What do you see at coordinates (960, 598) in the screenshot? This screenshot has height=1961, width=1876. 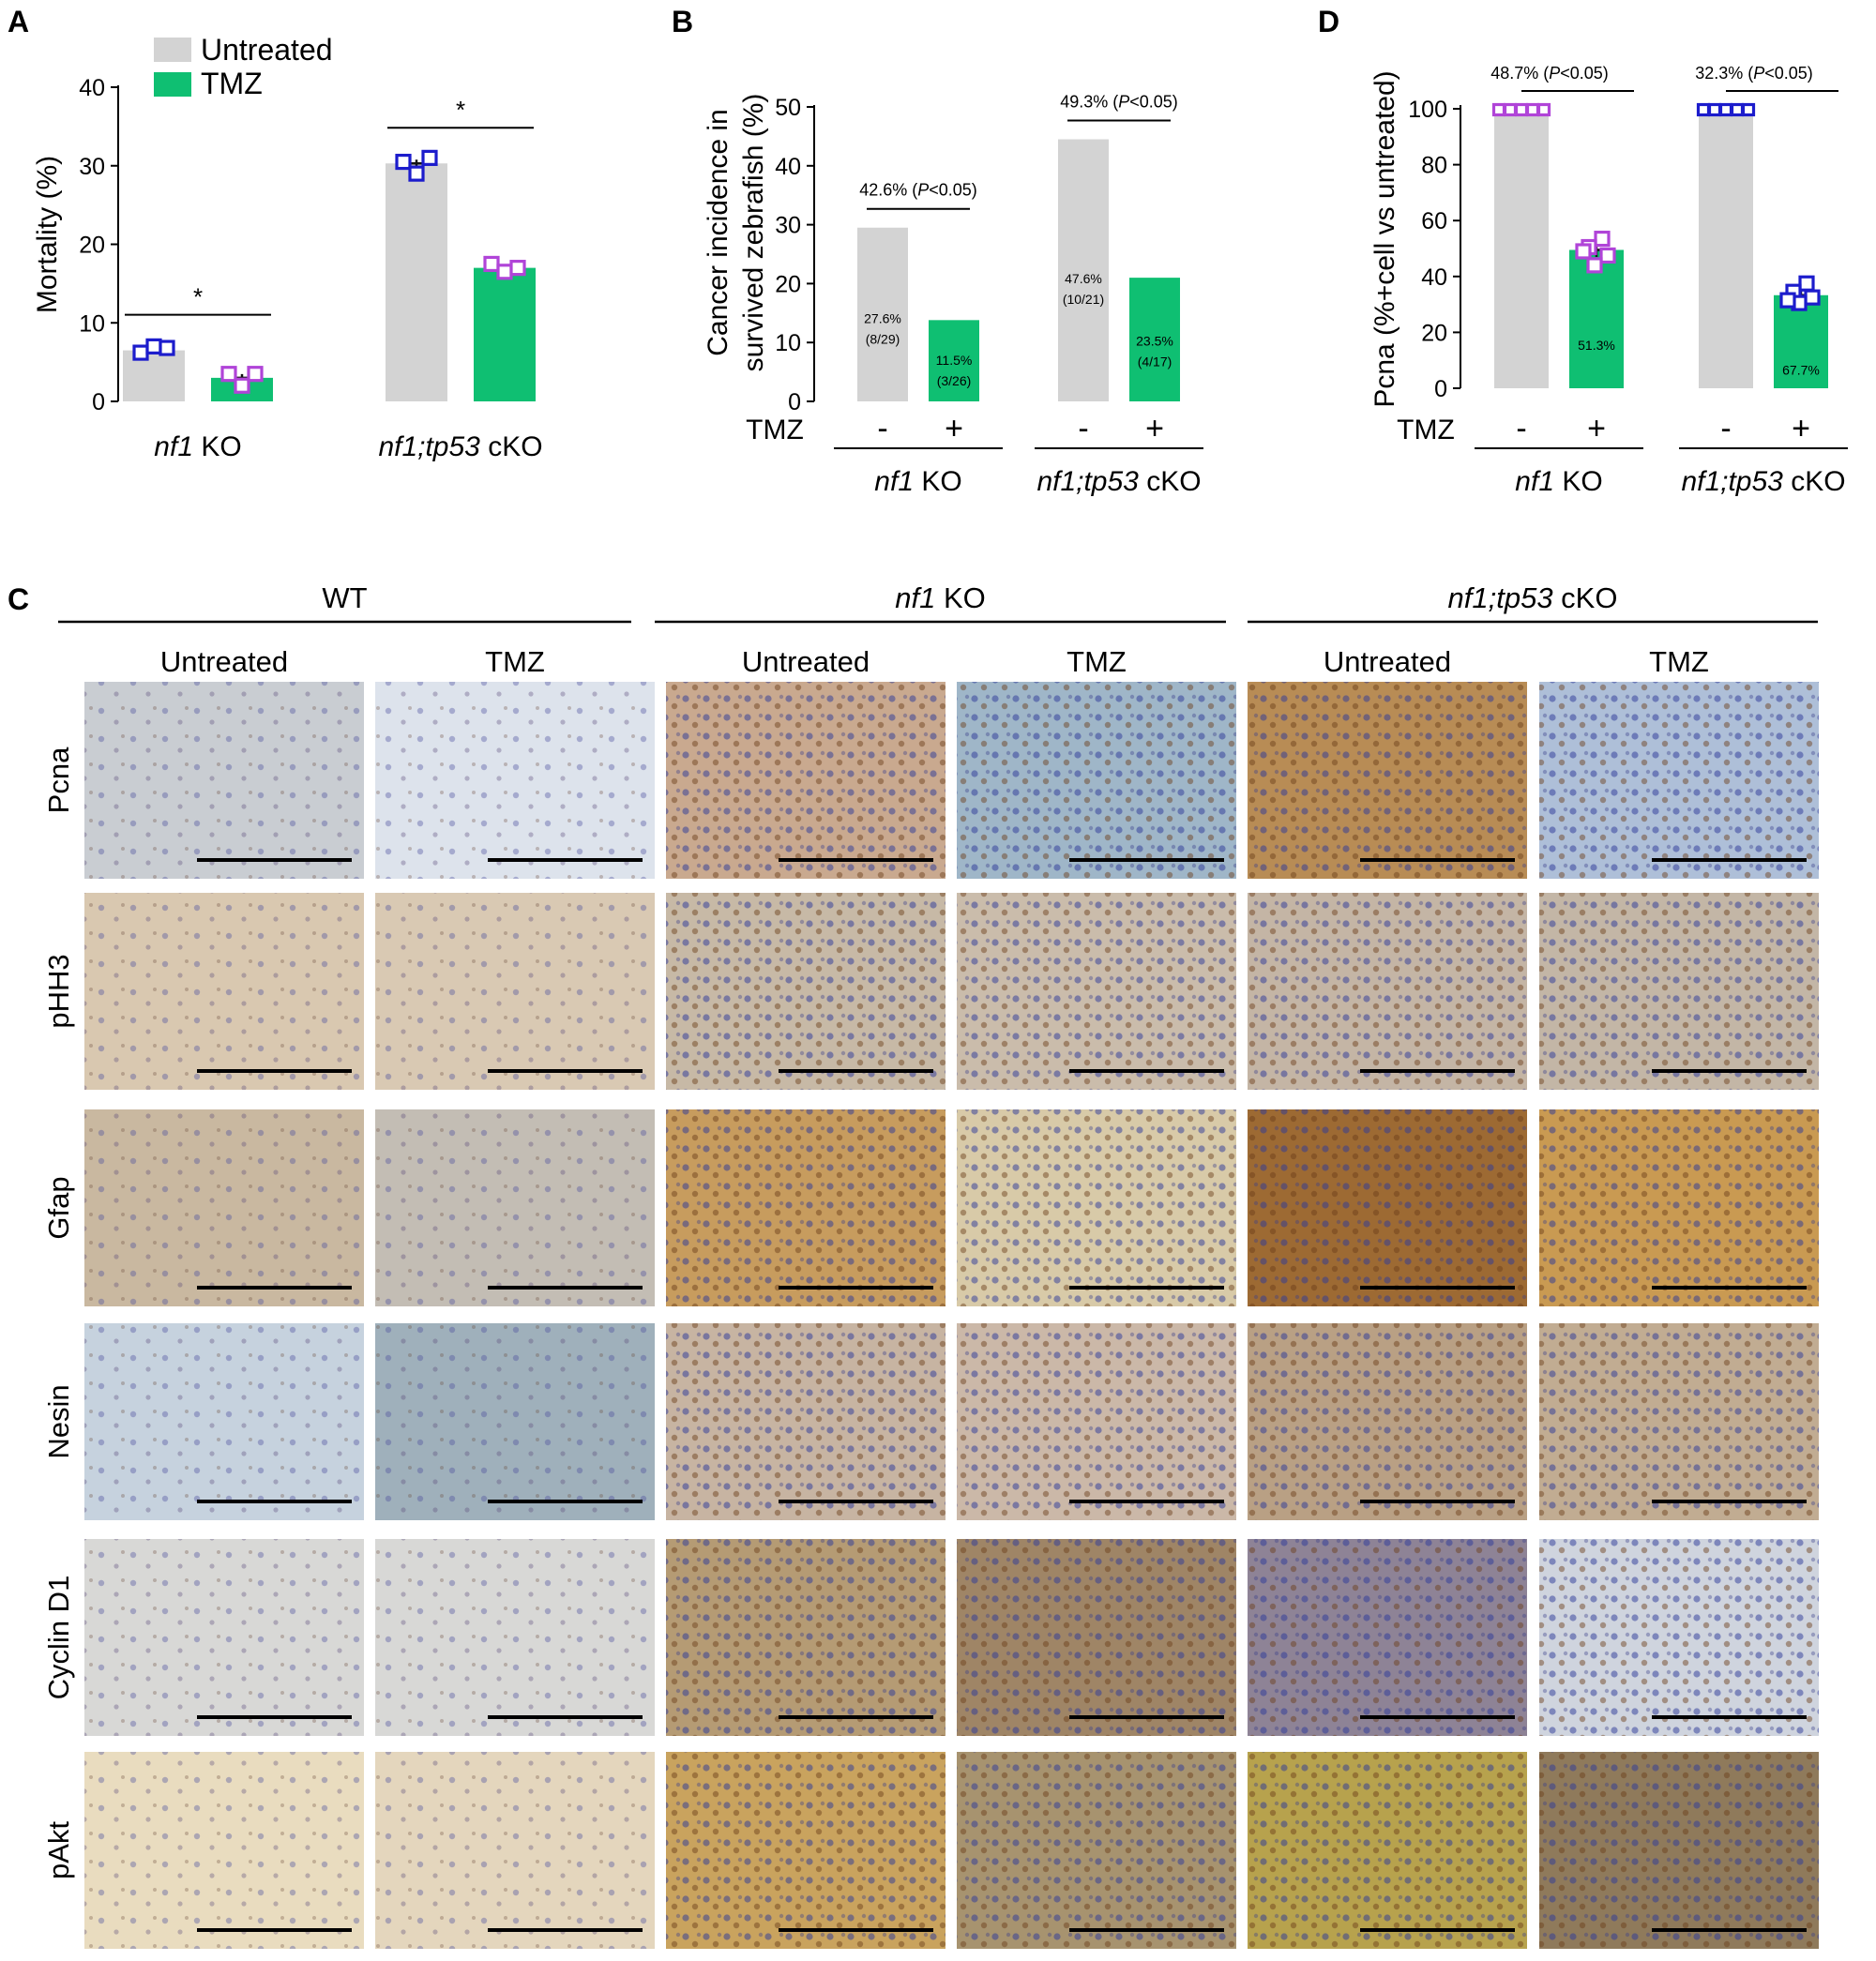 I see `panel-c-group-header-rest: KO` at bounding box center [960, 598].